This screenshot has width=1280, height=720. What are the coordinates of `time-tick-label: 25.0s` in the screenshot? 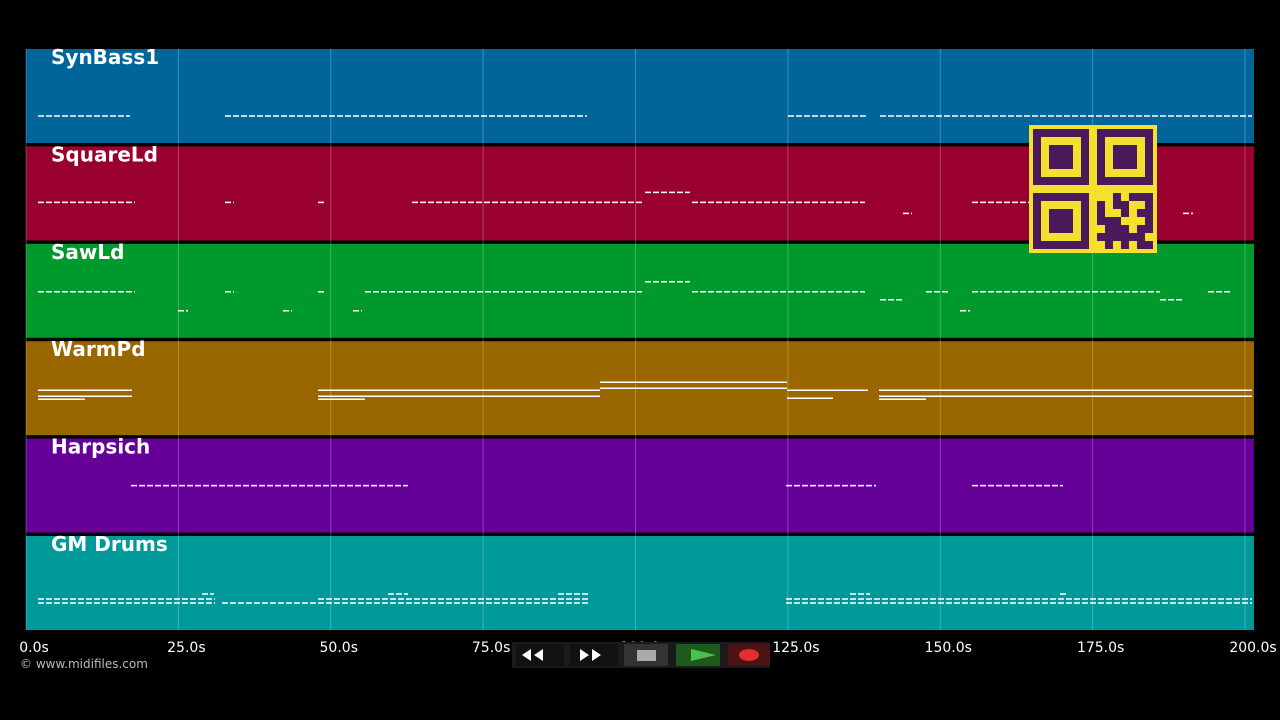 It's located at (186, 648).